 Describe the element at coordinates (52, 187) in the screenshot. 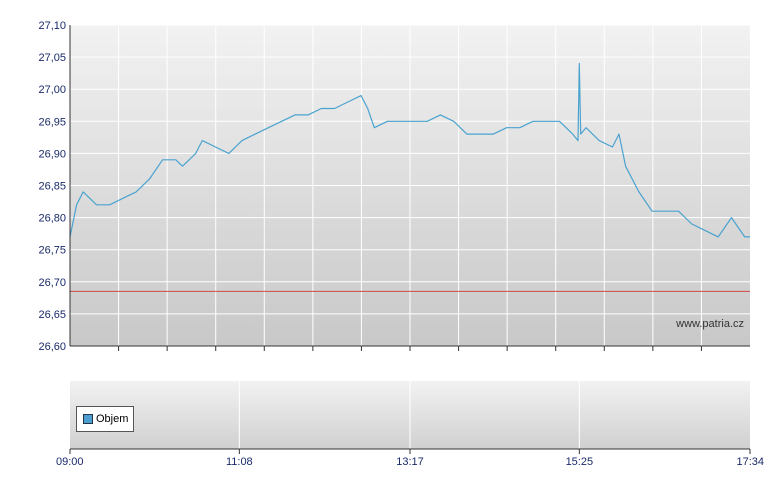

I see `y-tick-label: 26,85` at that location.